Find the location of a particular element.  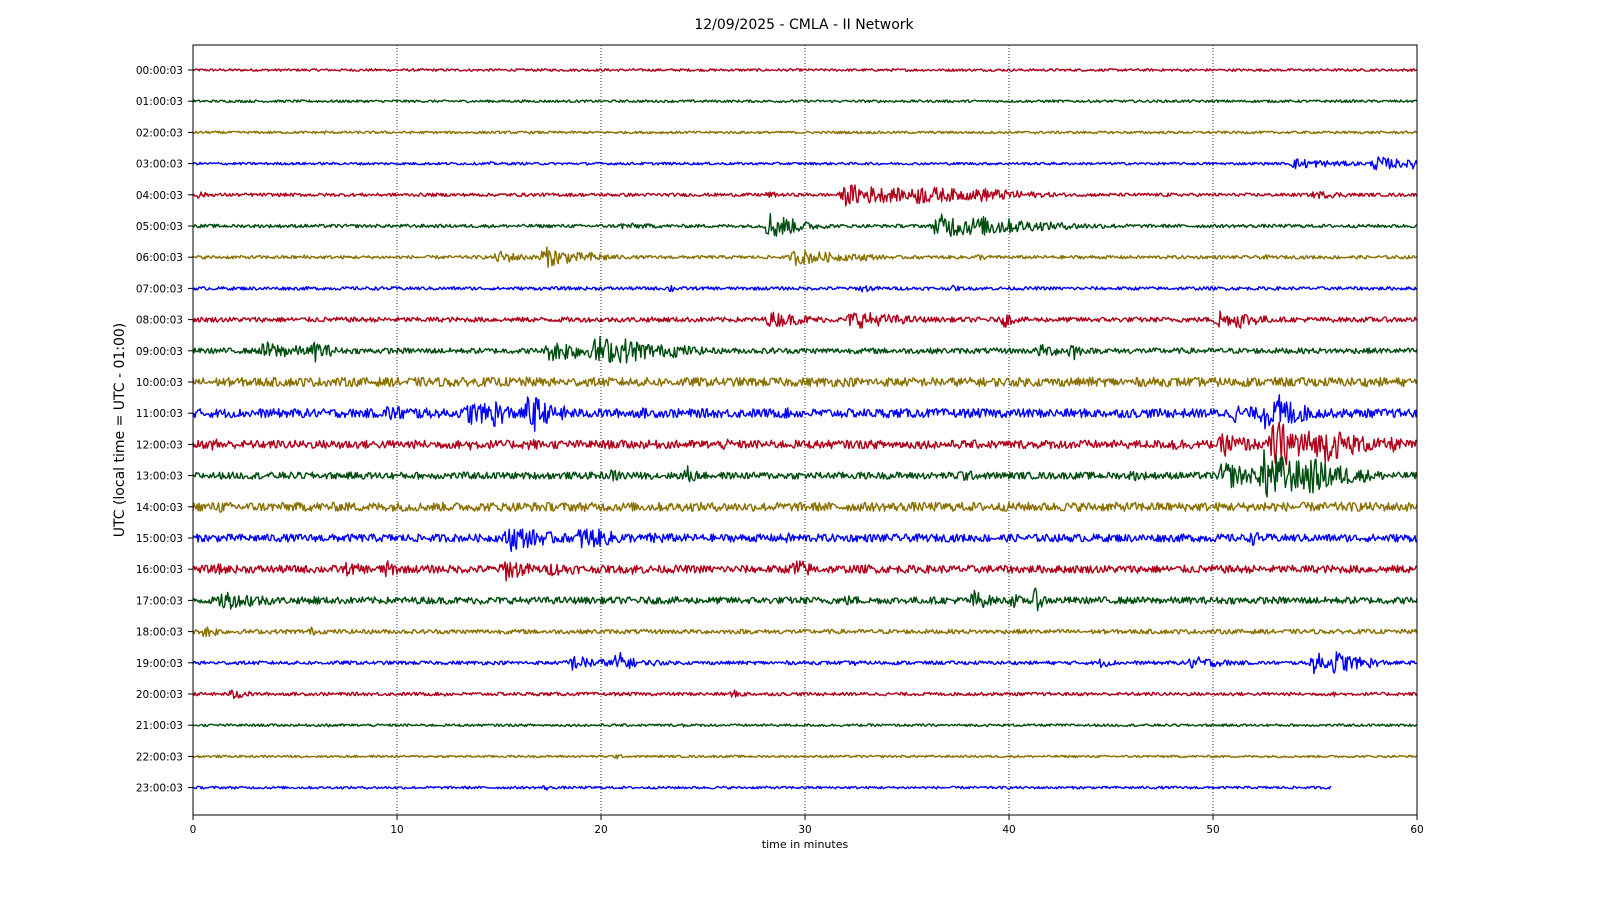

y-tick-label: 20:00:03 is located at coordinates (159, 695).